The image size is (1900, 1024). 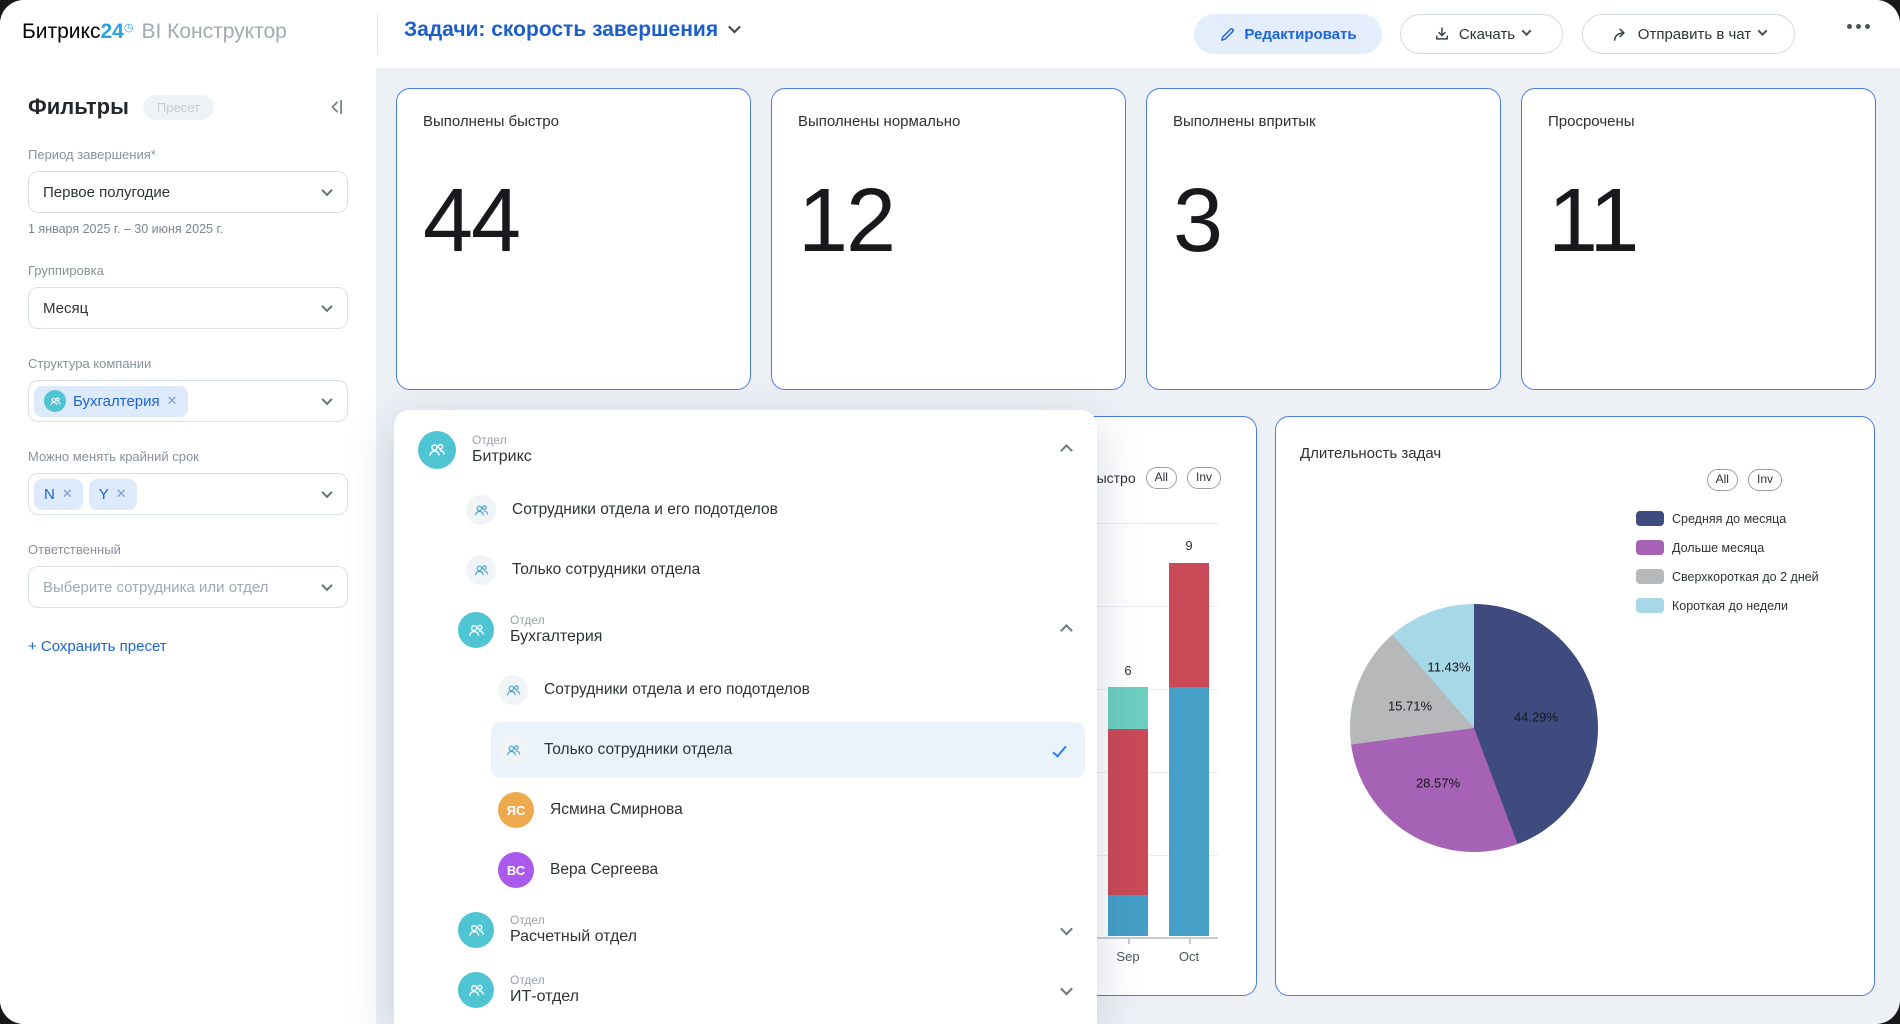 I want to click on option-row-all-employees-acc: Сотрудники отдела и его подотделов, so click(x=745, y=690).